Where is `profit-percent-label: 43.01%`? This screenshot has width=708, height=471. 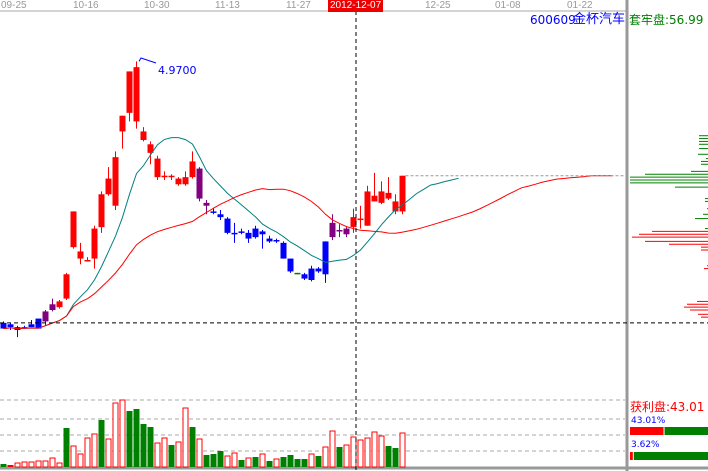 profit-percent-label: 43.01% is located at coordinates (648, 421).